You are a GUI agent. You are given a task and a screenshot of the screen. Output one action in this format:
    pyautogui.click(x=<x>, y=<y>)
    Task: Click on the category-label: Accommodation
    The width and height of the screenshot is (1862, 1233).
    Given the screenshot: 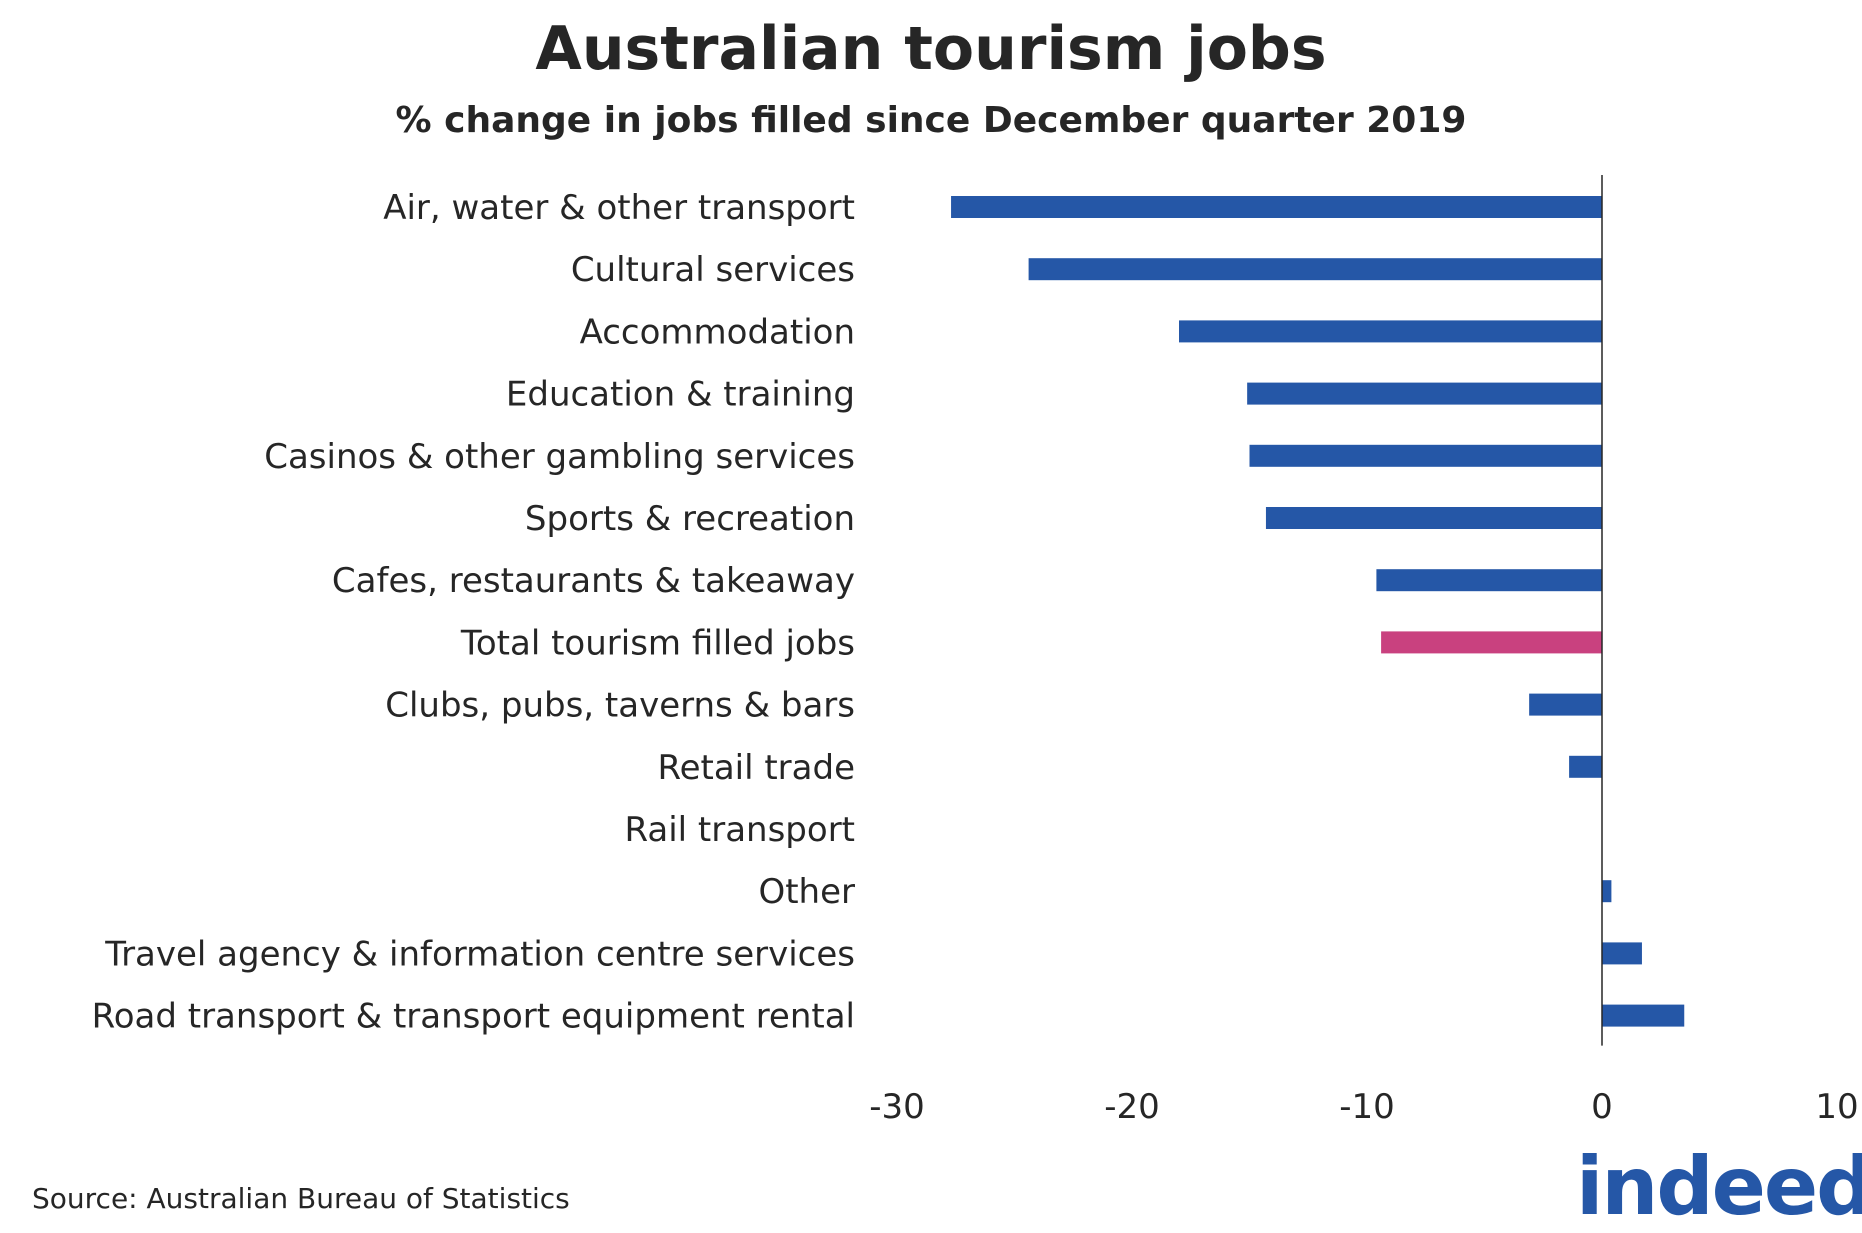 What is the action you would take?
    pyautogui.click(x=717, y=332)
    